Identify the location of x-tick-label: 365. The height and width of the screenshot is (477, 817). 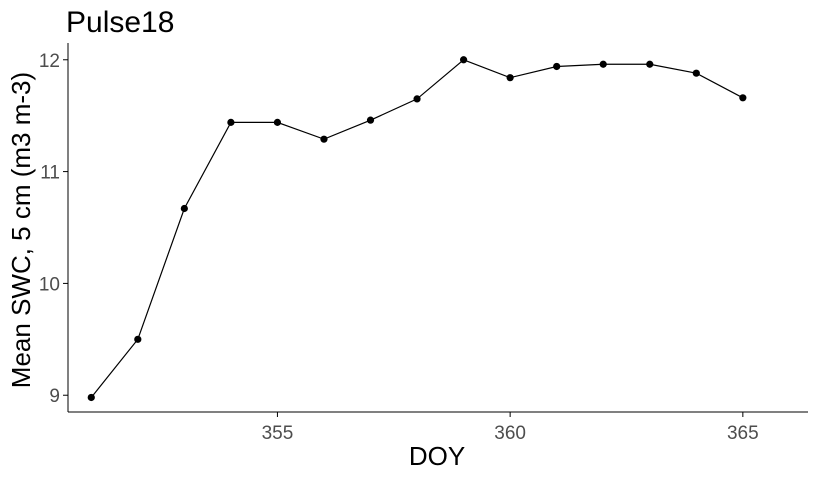
(743, 433).